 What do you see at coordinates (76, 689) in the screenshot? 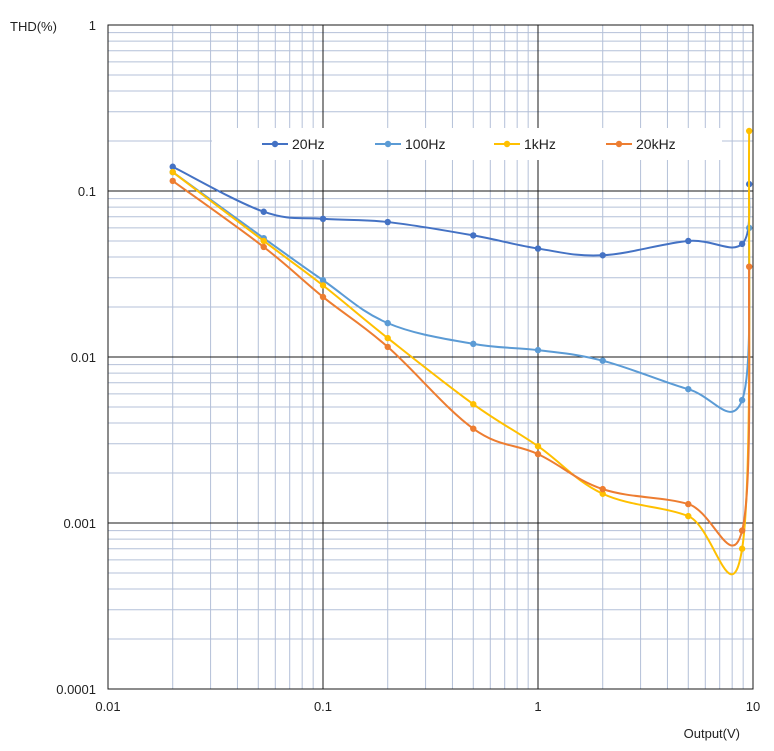
I see `y-tick-label: 0.0001` at bounding box center [76, 689].